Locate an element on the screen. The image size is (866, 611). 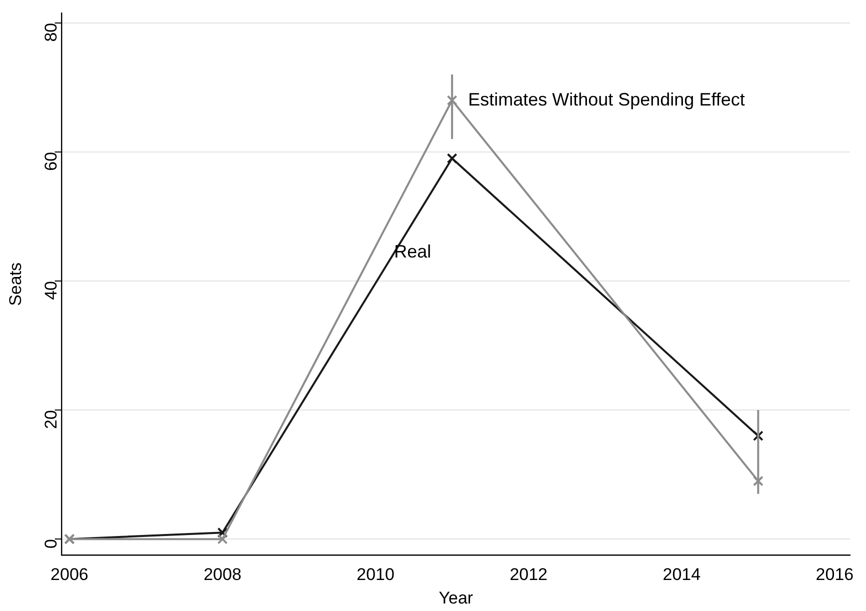
y-tick-label: 80 is located at coordinates (50, 32).